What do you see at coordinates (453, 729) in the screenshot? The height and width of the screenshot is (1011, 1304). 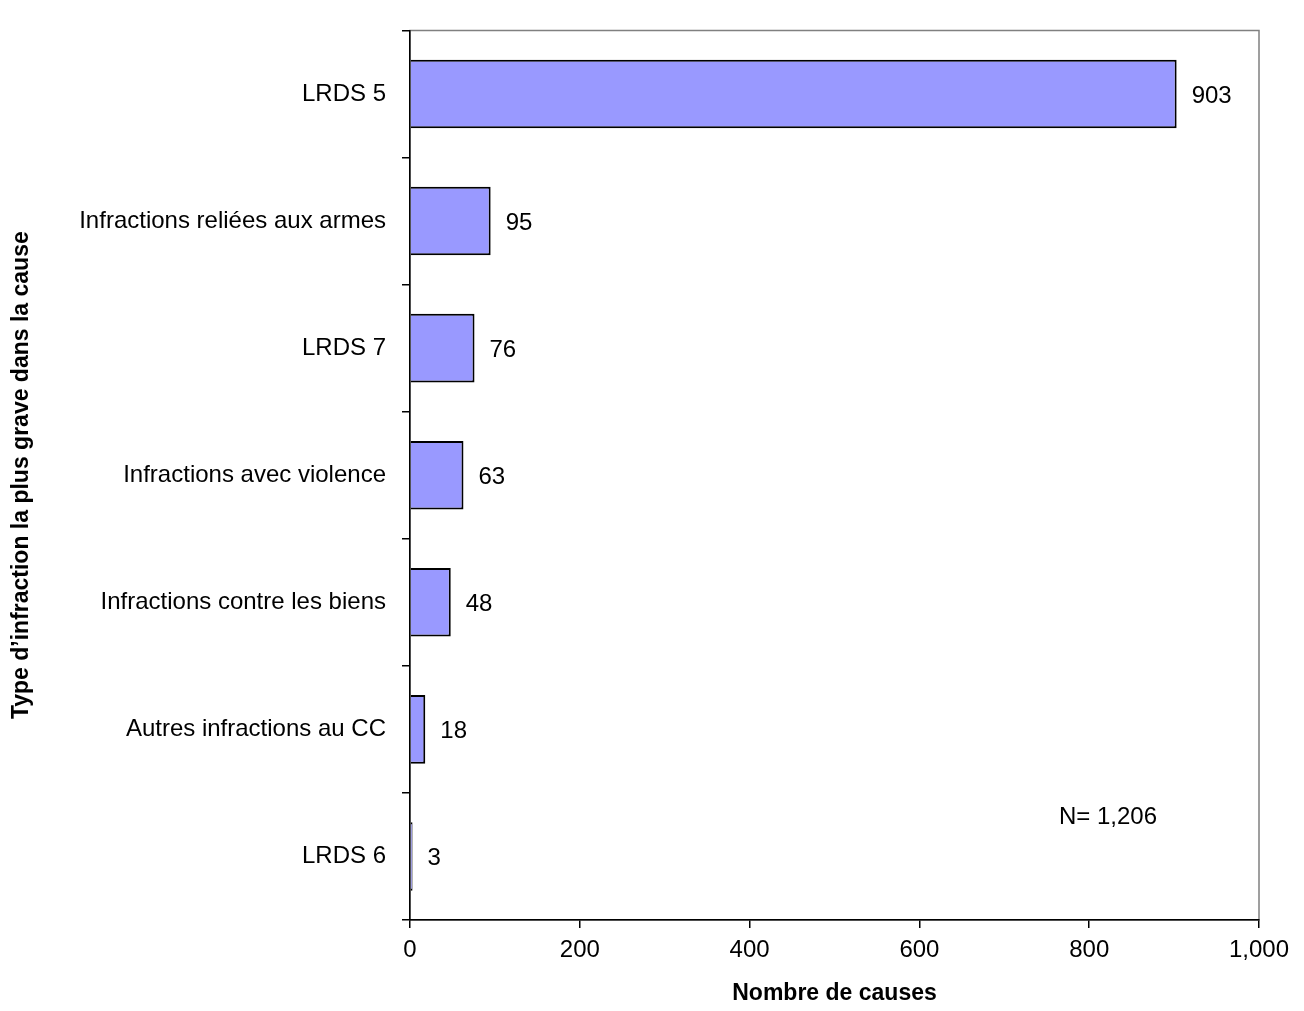 I see `data-label: 18` at bounding box center [453, 729].